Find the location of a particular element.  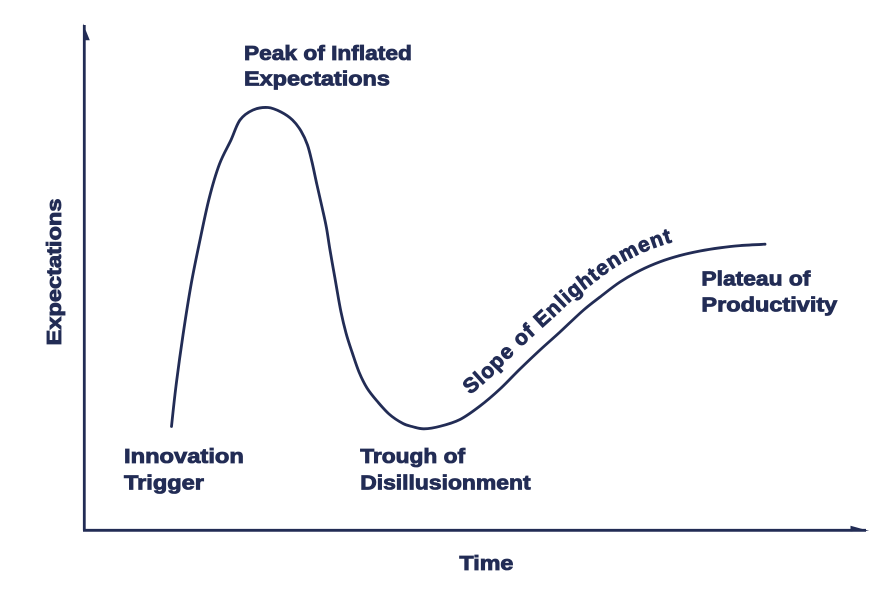

svg-text: Peak of Inflated is located at coordinates (328, 53).